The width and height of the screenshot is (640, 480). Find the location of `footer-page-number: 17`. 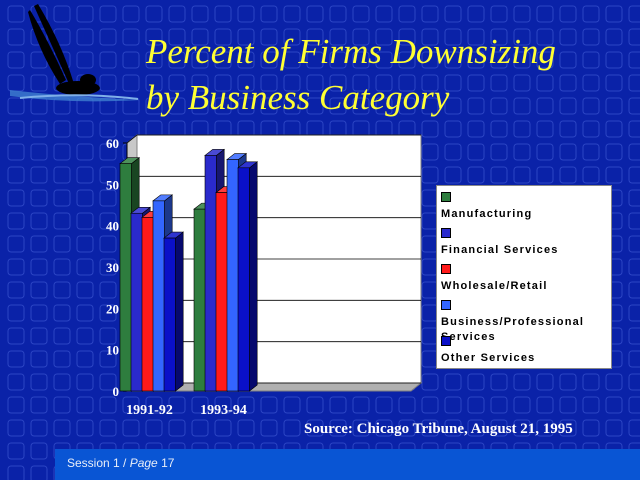

footer-page-number: 17 is located at coordinates (166, 463).